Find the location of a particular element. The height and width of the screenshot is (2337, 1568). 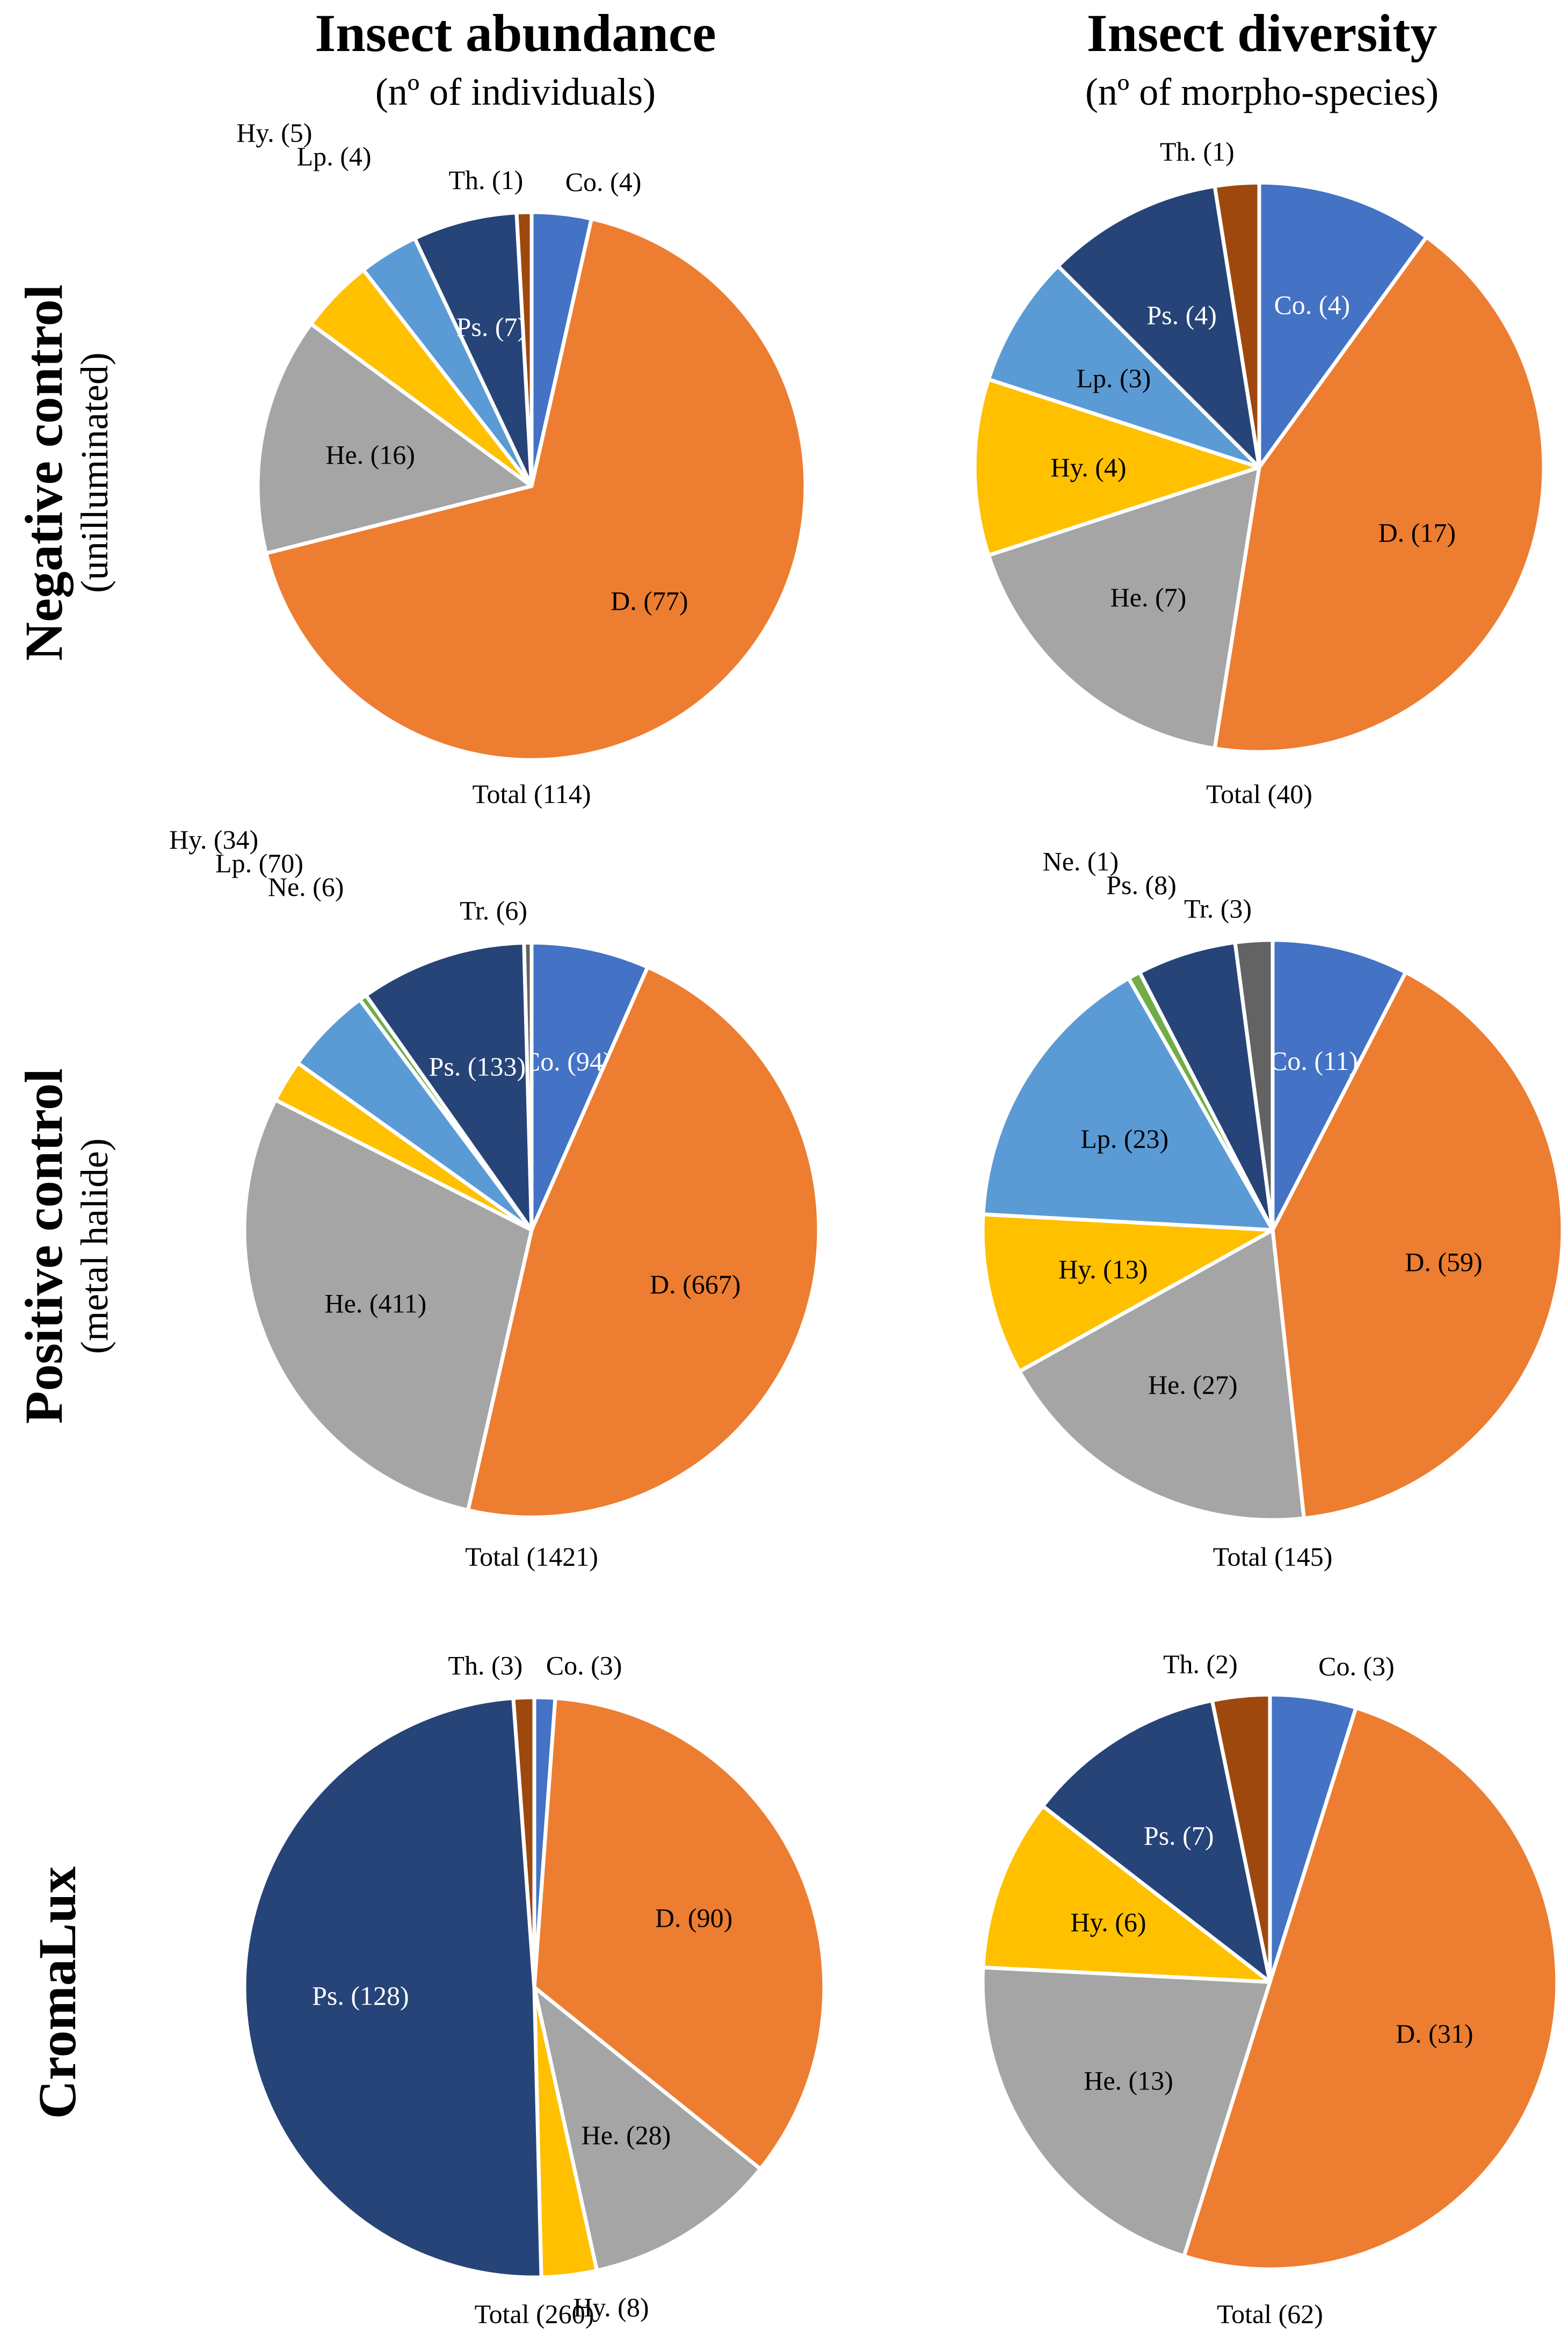

slice-label-ps: Ps. (4) is located at coordinates (1181, 315).